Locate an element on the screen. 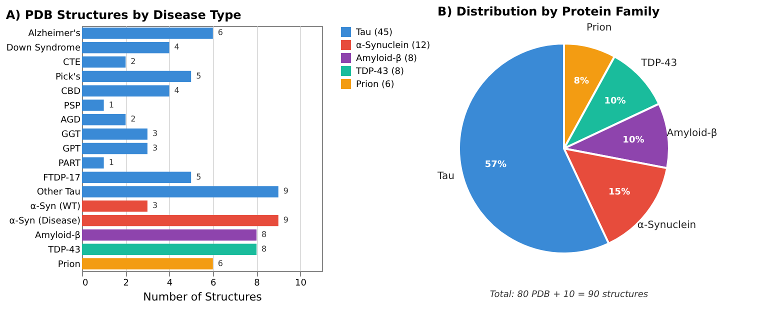 This screenshot has height=326, width=769. x-tick-label: 2 is located at coordinates (126, 283).